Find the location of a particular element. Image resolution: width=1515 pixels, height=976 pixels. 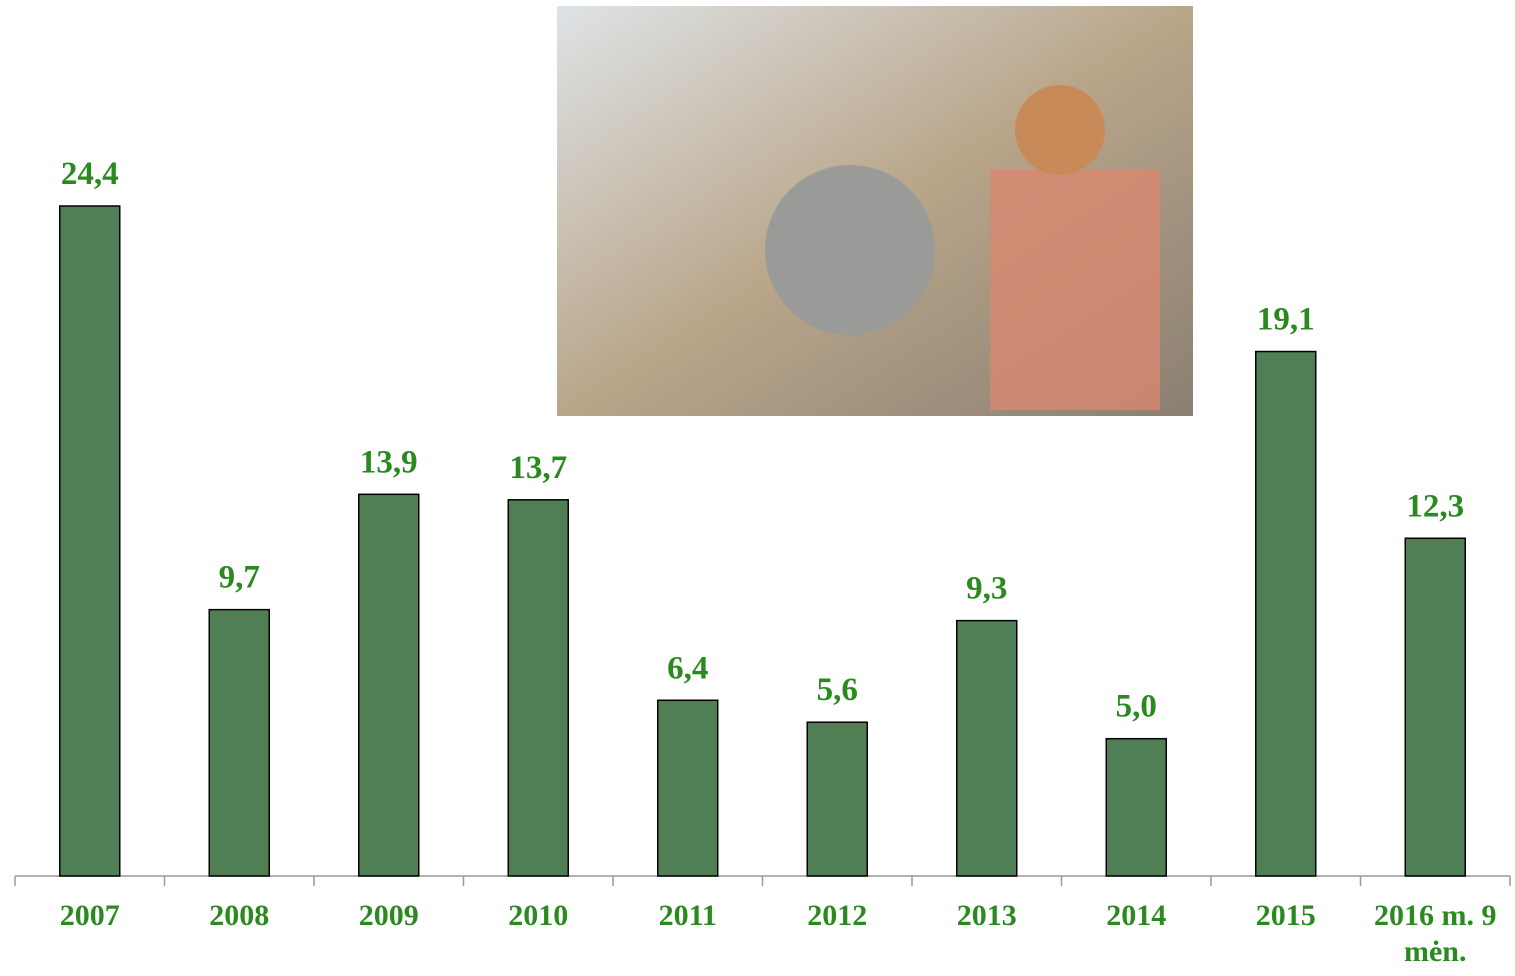

value-label: 19,1 is located at coordinates (1286, 320).